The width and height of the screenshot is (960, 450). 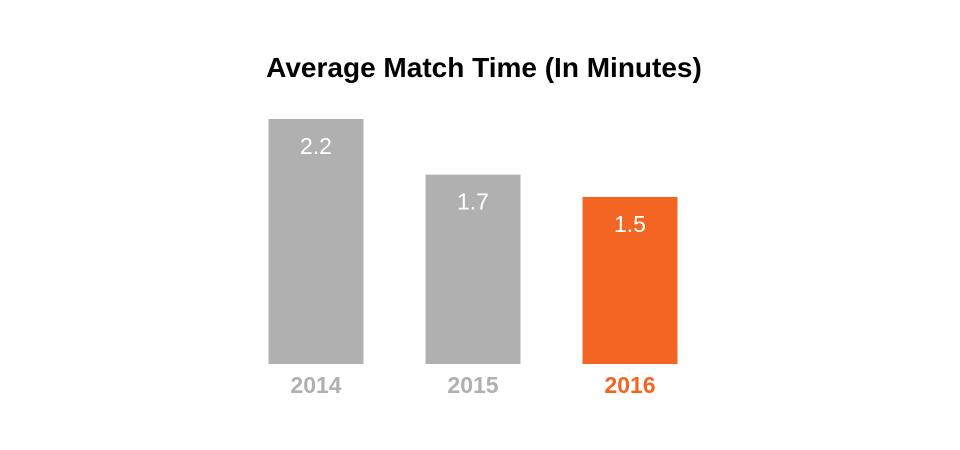 What do you see at coordinates (315, 385) in the screenshot?
I see `category-label-2014: 2014` at bounding box center [315, 385].